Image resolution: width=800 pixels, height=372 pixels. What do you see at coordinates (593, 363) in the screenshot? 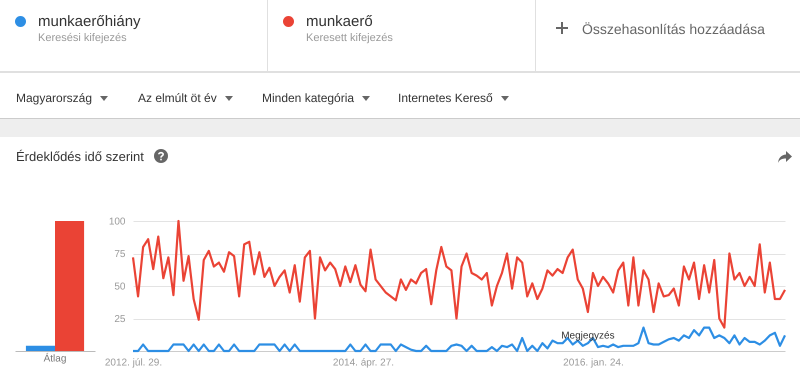
I see `x-tick-label: 2016. jan. 24.` at bounding box center [593, 363].